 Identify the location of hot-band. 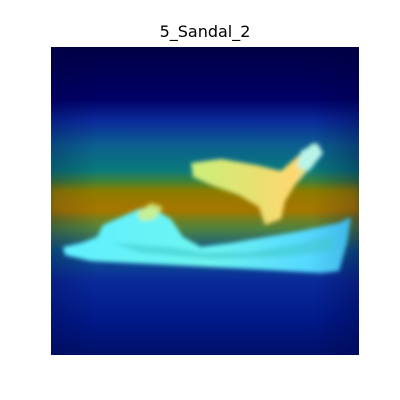
(205, 200).